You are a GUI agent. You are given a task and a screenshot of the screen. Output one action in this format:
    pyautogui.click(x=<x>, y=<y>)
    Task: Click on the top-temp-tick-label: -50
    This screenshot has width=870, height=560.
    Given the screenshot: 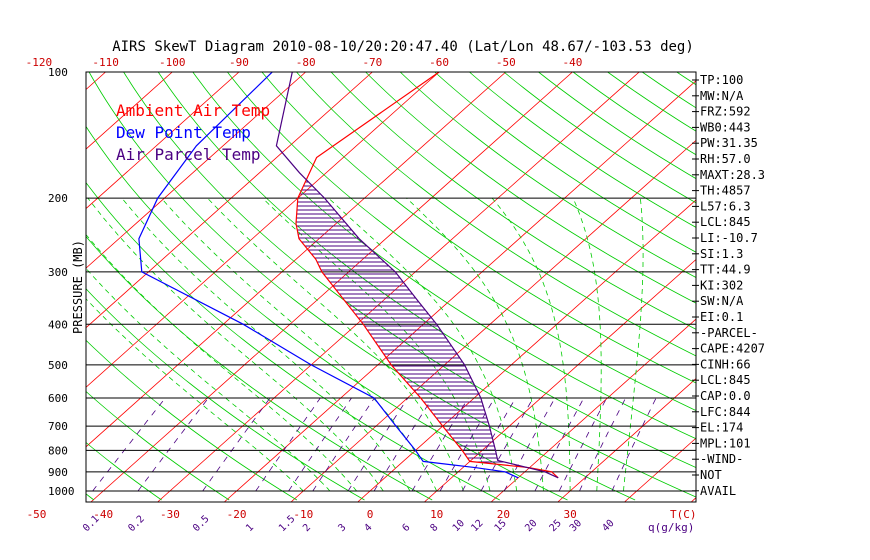 What is the action you would take?
    pyautogui.click(x=506, y=62)
    